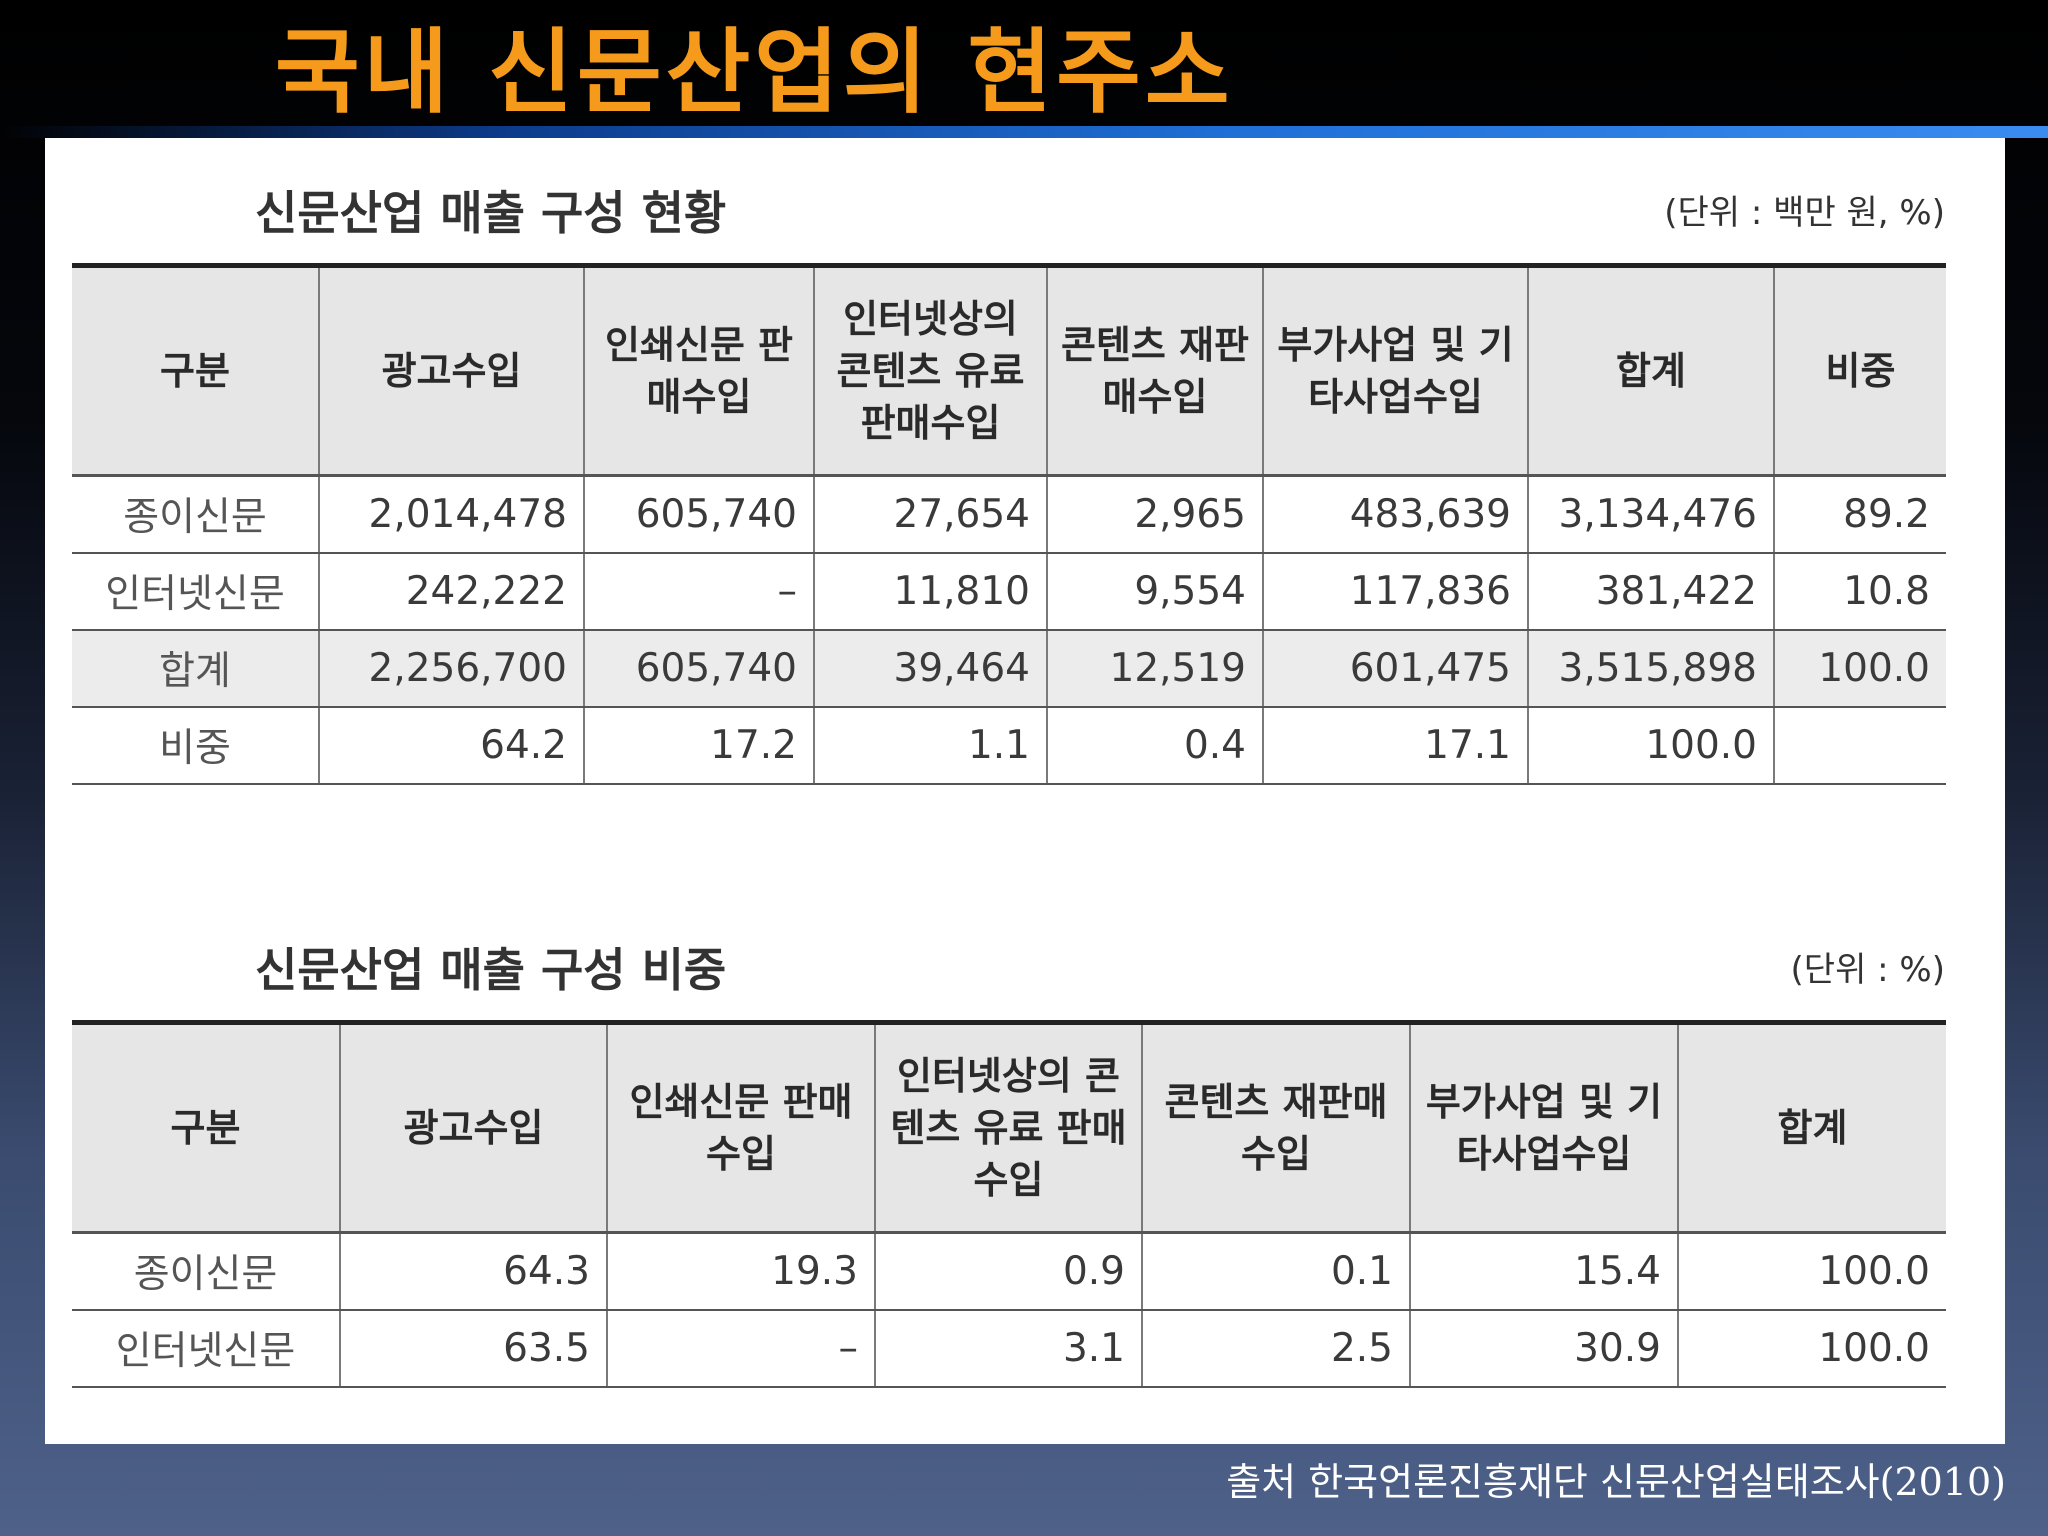 This screenshot has width=2048, height=1536. I want to click on table-cell: 3.1, so click(1008, 1348).